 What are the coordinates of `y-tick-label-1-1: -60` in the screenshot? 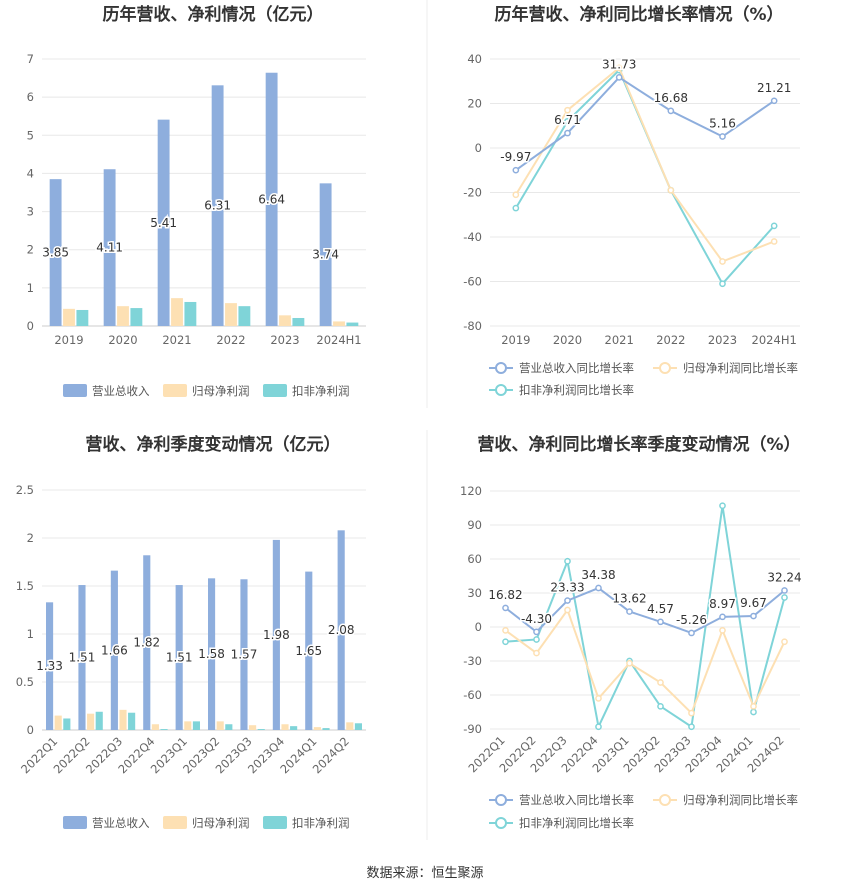 It's located at (472, 282).